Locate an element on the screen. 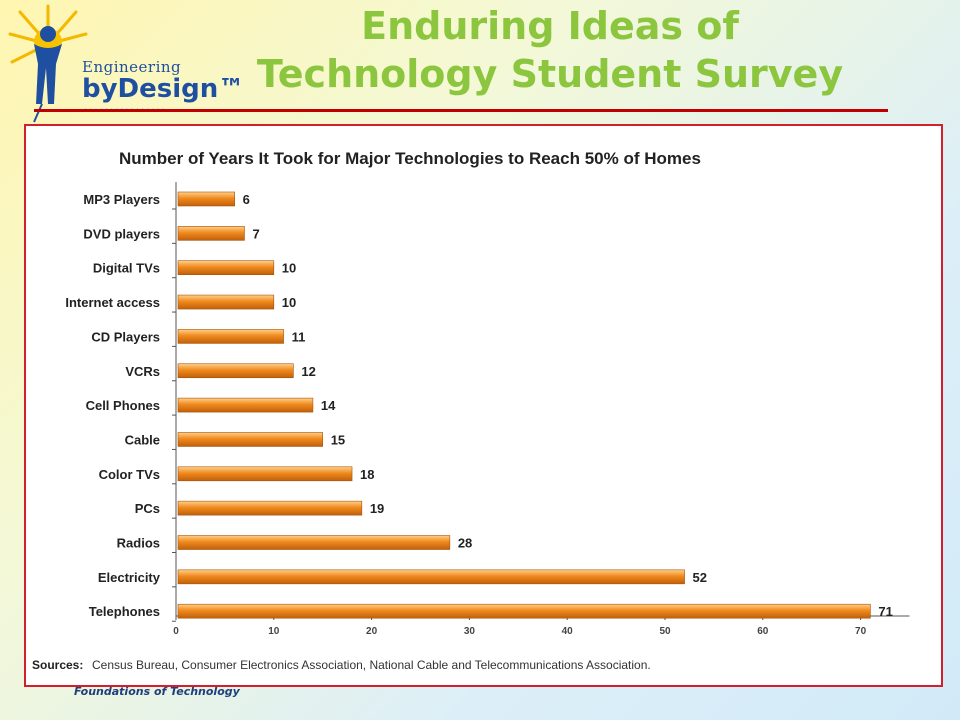 This screenshot has height=720, width=960. bar-value-label: 7 is located at coordinates (255, 233).